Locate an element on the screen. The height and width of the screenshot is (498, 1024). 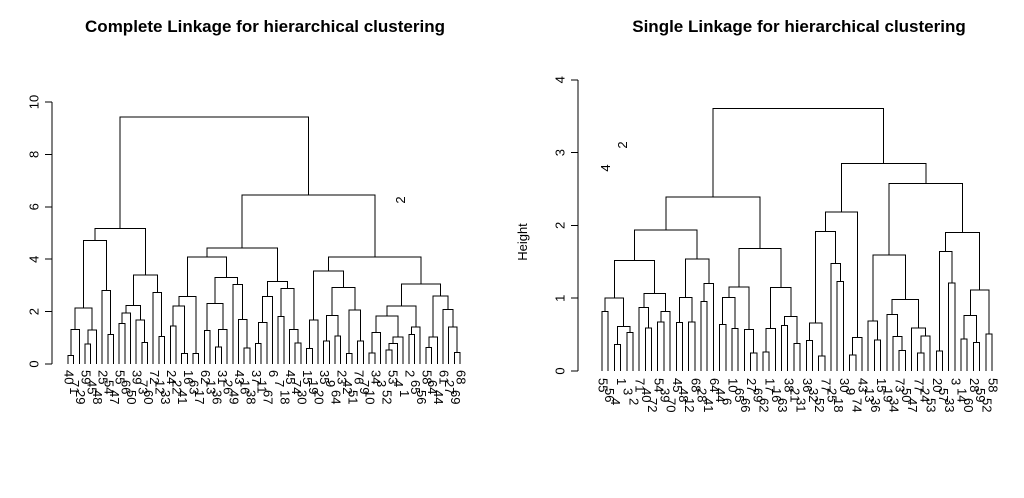
leaf-label: 65 is located at coordinates (739, 395).